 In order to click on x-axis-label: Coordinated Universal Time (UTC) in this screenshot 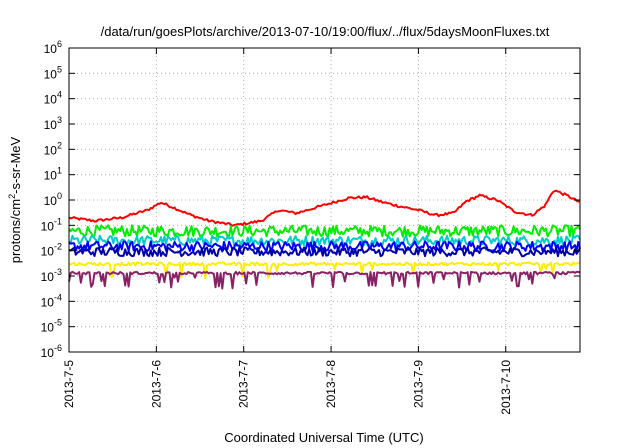, I will do `click(323, 437)`.